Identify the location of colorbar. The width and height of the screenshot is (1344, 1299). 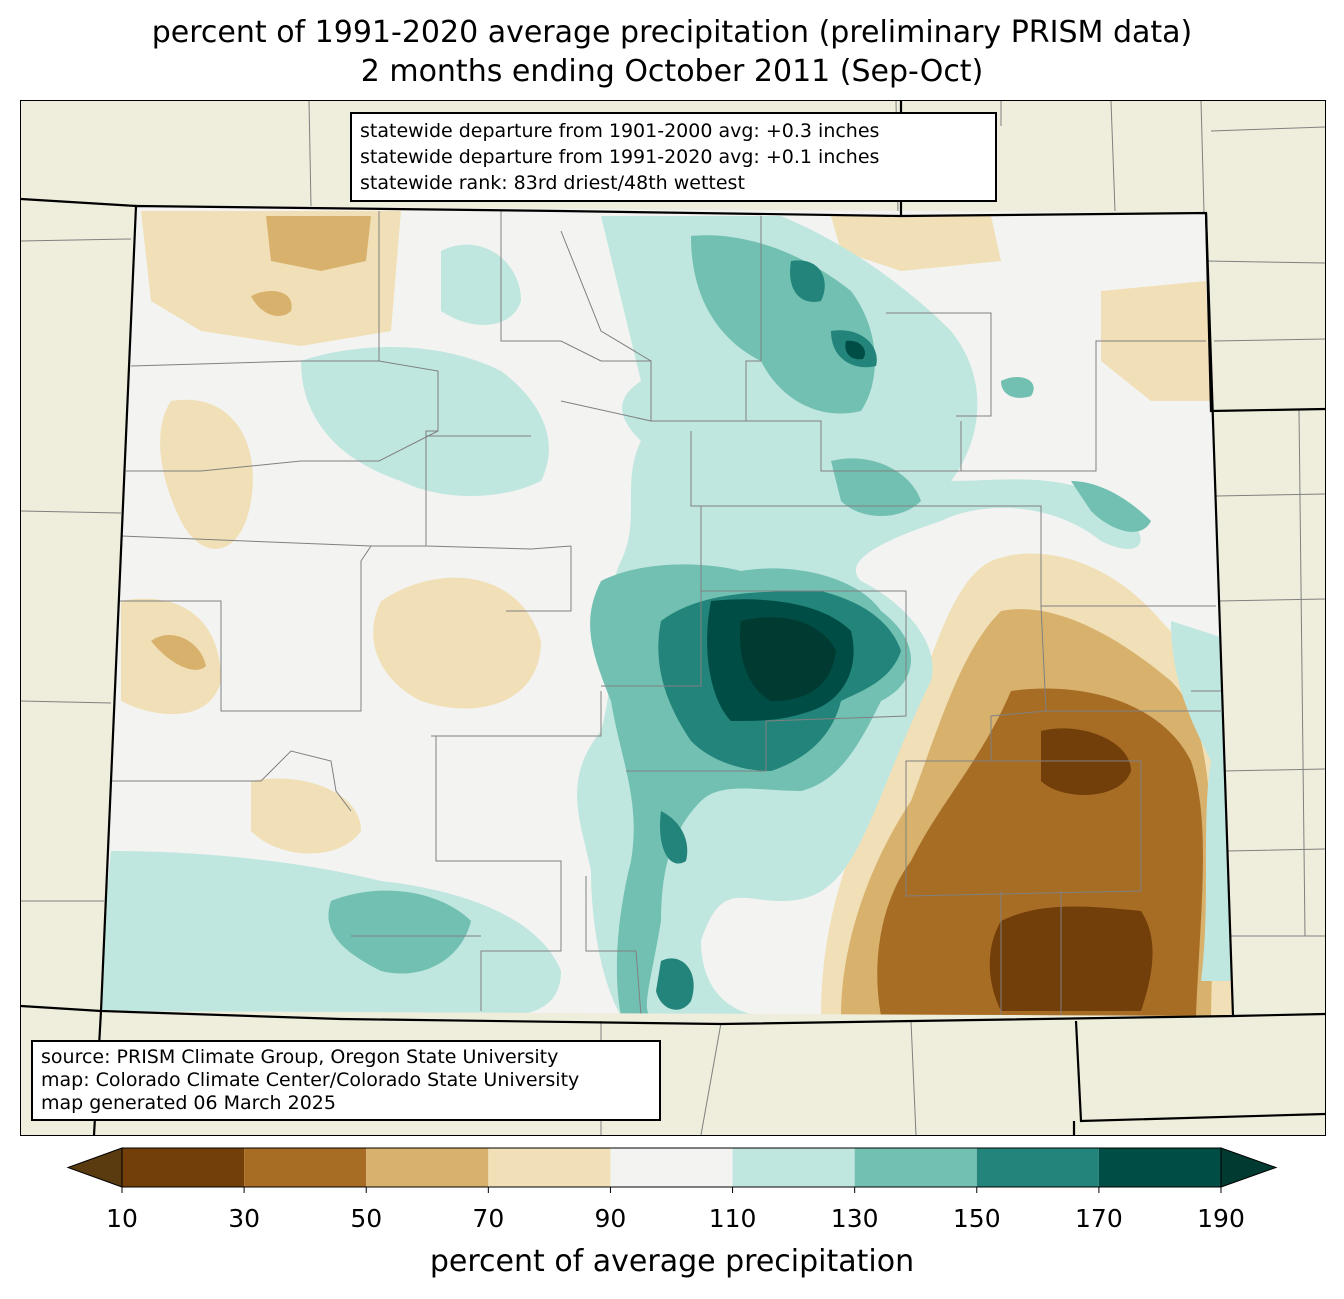
(672, 1170).